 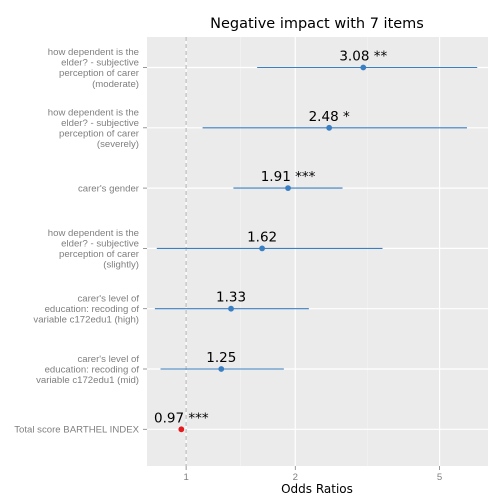 I want to click on estimate-label: 3.08 **, so click(x=363, y=57).